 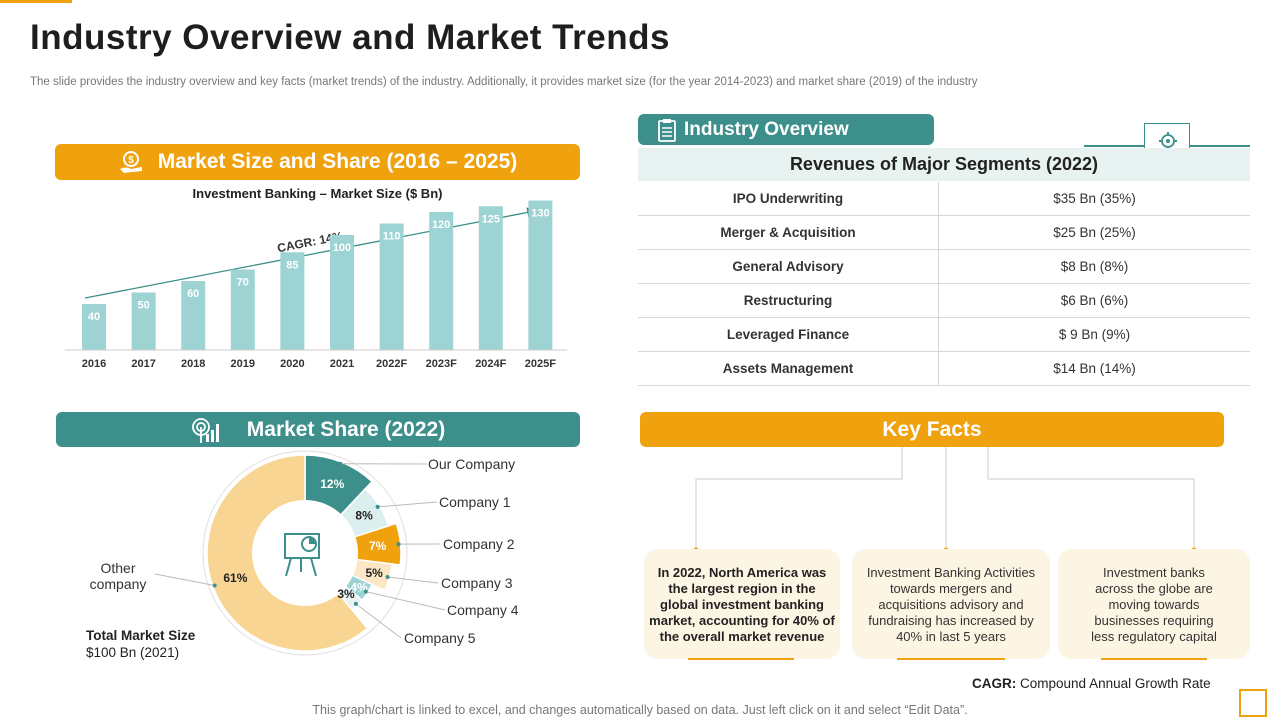 I want to click on x-tick-label: 2024F, so click(x=490, y=364).